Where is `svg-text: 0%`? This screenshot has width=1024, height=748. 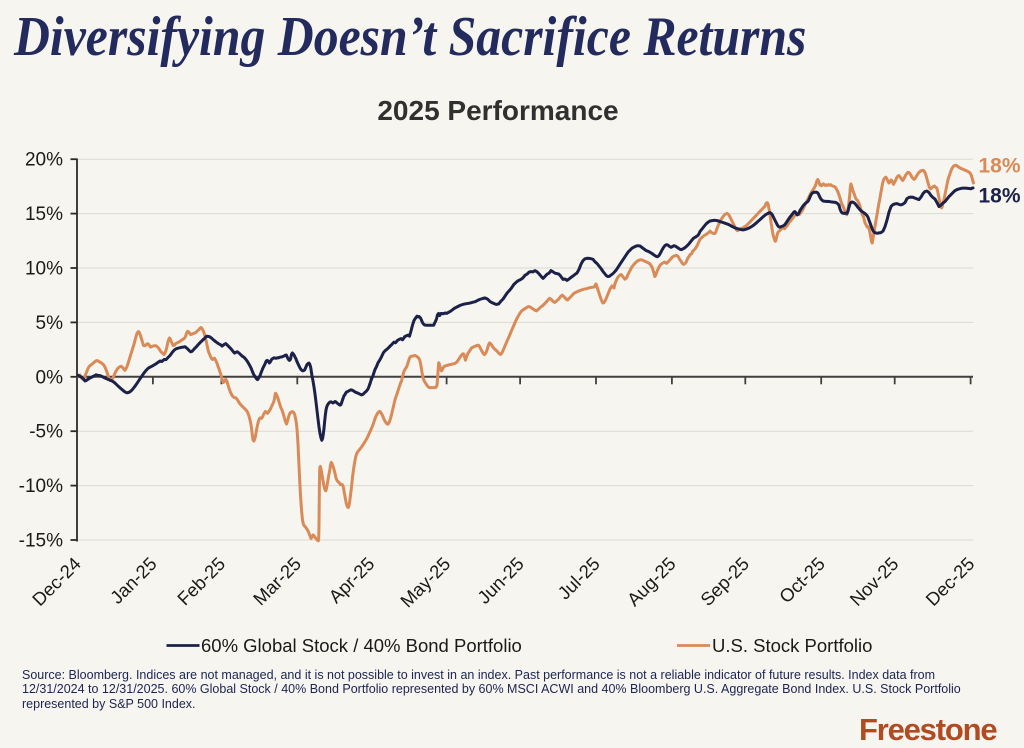 svg-text: 0% is located at coordinates (50, 377).